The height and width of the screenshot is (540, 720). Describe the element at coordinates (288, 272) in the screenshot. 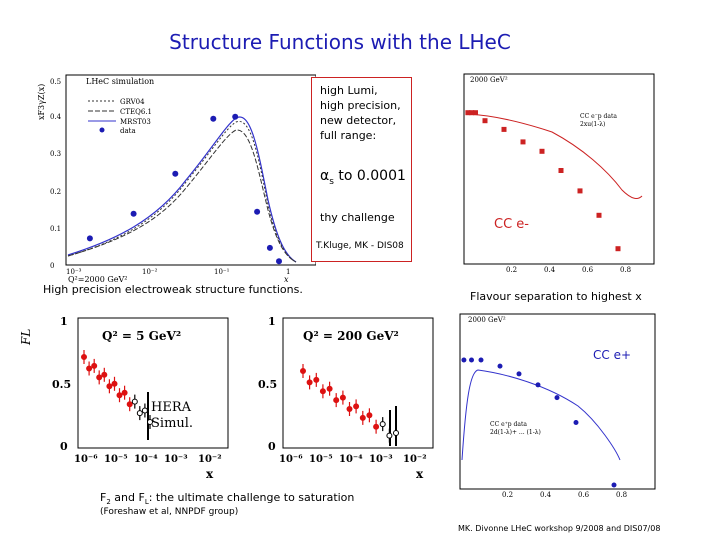

I see `xf3-xtick-3: 1` at that location.